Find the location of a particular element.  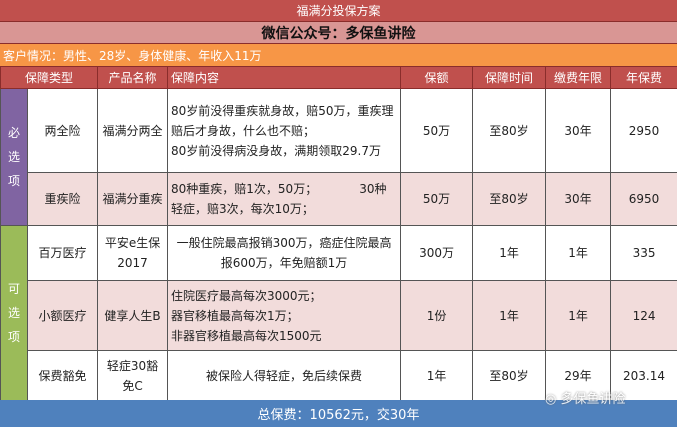

cell-type: 百万医疗 is located at coordinates (62, 253).